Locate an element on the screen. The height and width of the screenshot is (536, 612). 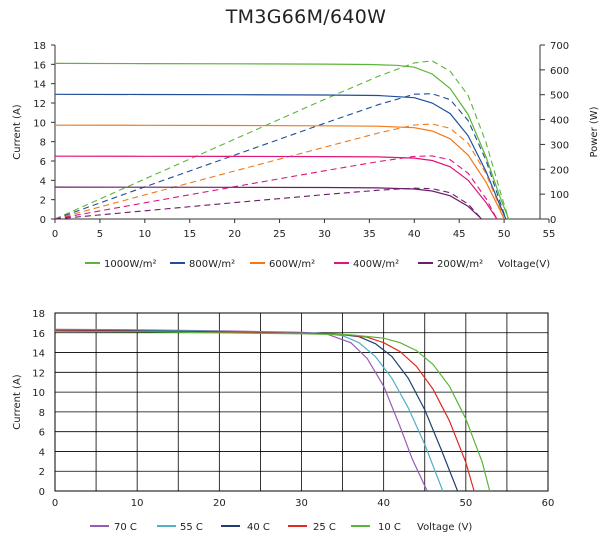
legend-label-2: 40 C is located at coordinates (258, 527).